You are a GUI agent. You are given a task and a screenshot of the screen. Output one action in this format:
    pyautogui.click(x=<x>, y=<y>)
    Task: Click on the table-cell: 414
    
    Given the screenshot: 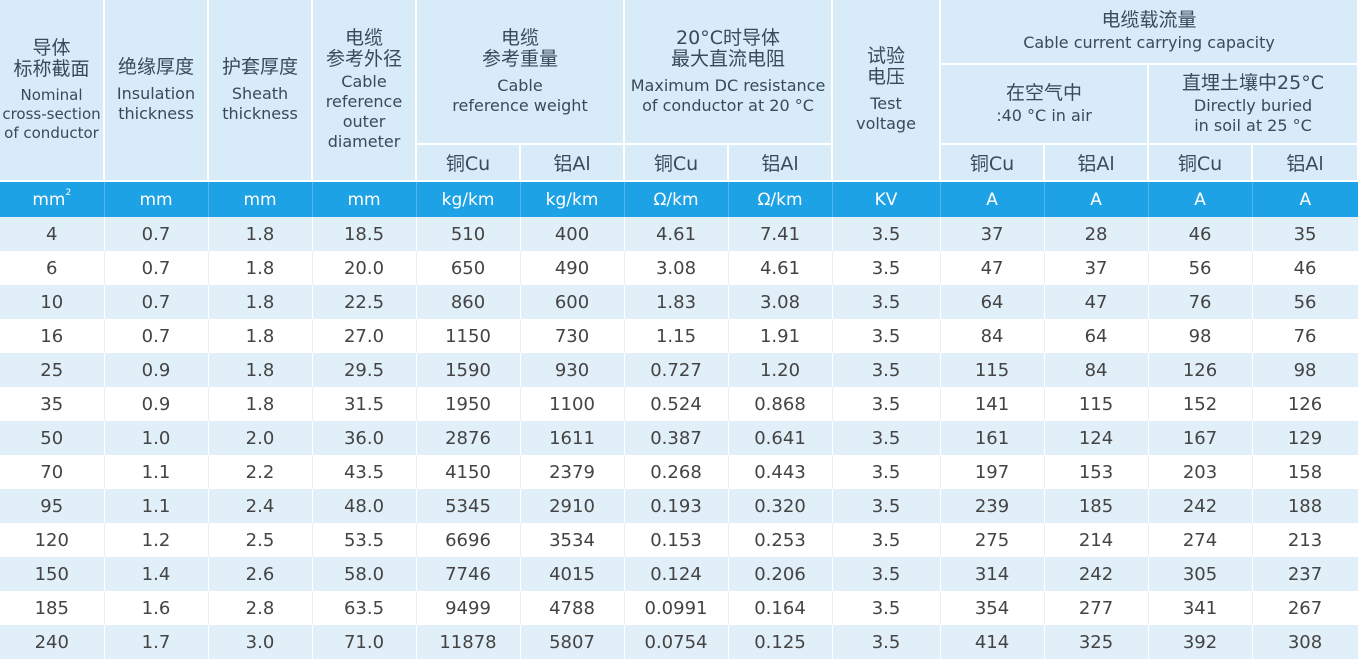 What is the action you would take?
    pyautogui.click(x=992, y=642)
    